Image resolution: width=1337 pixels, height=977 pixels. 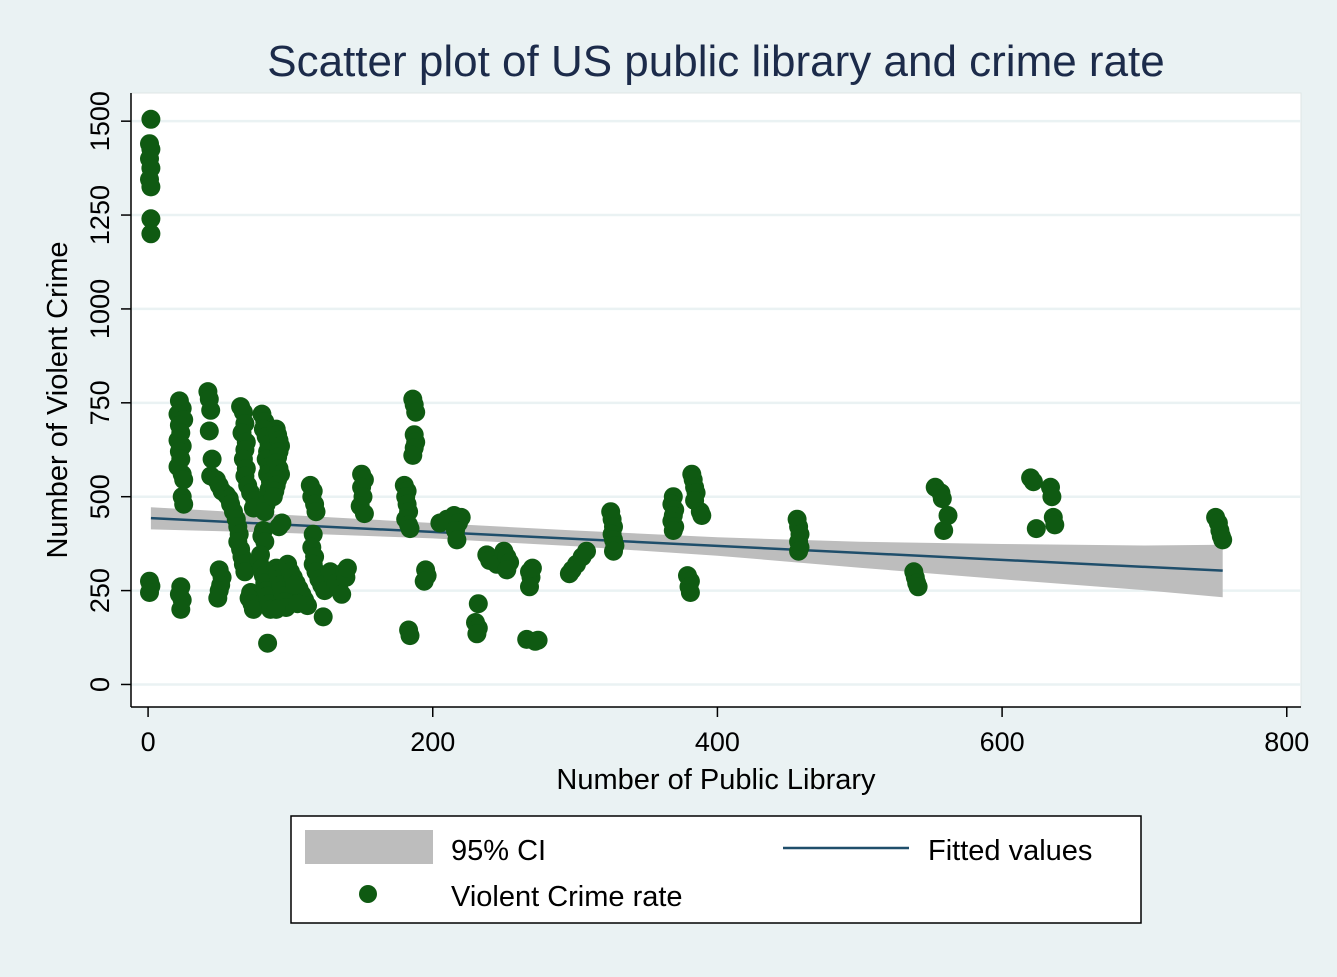 I want to click on y-tick-label: 500, so click(x=100, y=496).